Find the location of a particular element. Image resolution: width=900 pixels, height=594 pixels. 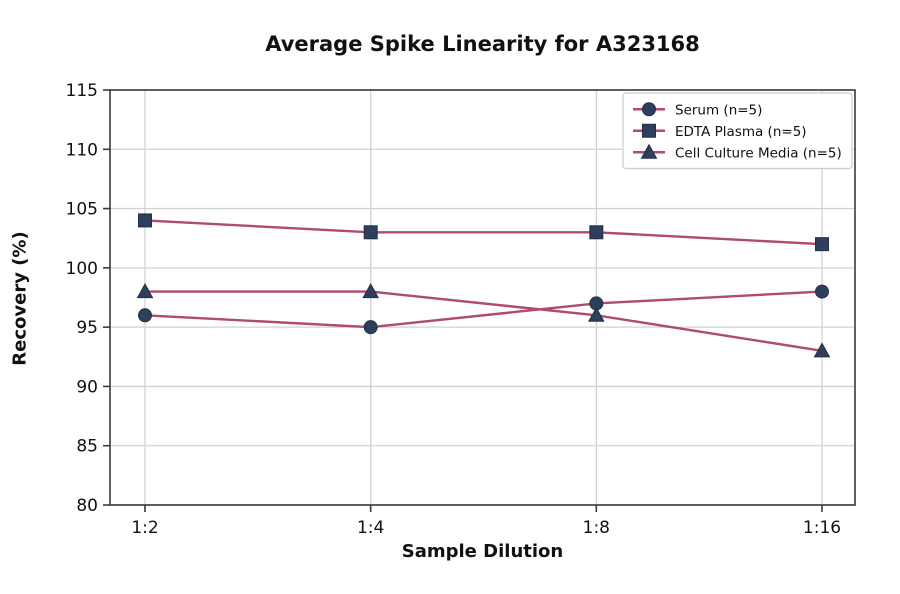

legend-box is located at coordinates (737, 131).